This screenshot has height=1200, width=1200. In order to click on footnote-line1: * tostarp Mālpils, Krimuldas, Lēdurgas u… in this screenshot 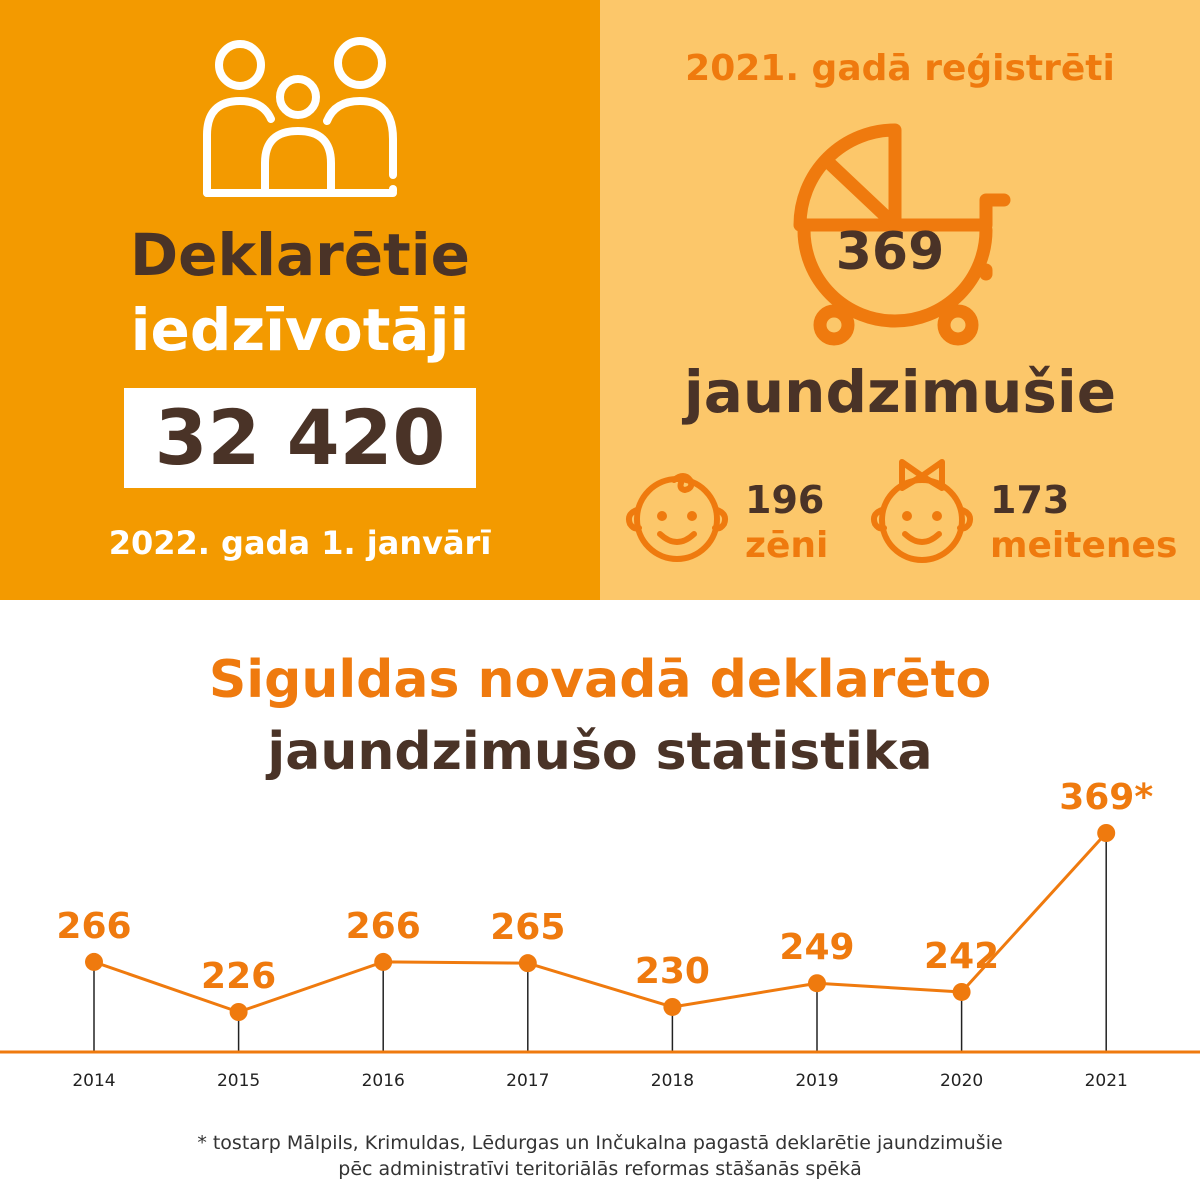, I will do `click(600, 1143)`.